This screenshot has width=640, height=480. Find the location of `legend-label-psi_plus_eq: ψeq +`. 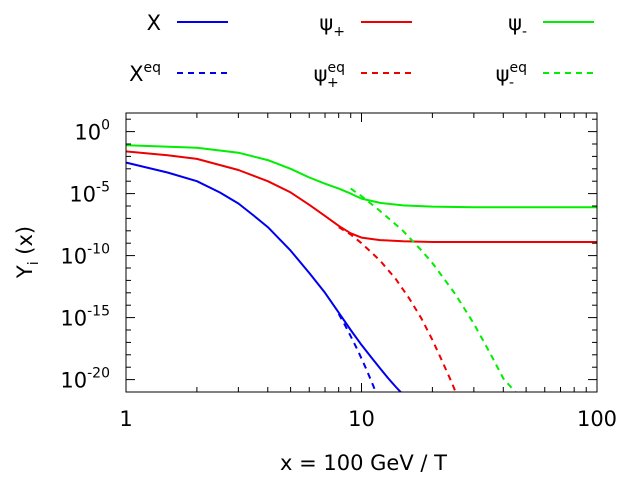

legend-label-psi_plus_eq: ψeq + is located at coordinates (329, 75).